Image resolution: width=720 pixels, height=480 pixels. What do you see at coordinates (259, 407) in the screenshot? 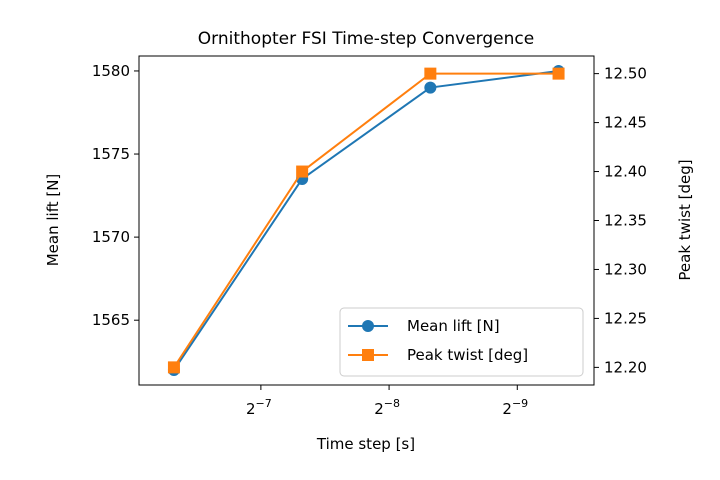
I see `x-tick-label: 2−7` at bounding box center [259, 407].